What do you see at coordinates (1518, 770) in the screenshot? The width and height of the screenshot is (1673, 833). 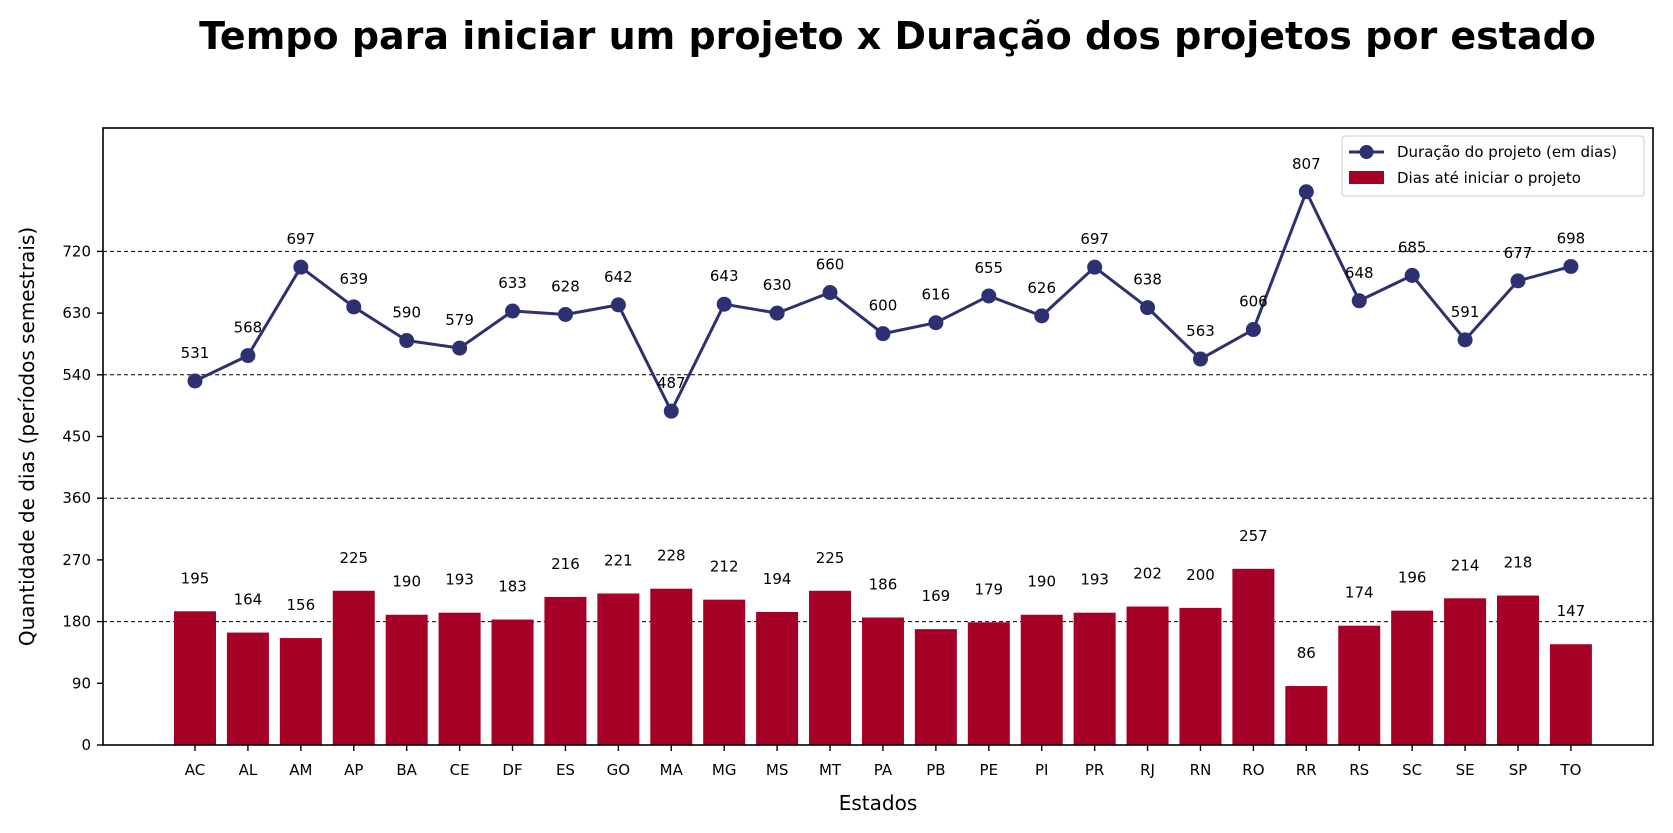 I see `x-tick-label: SP` at bounding box center [1518, 770].